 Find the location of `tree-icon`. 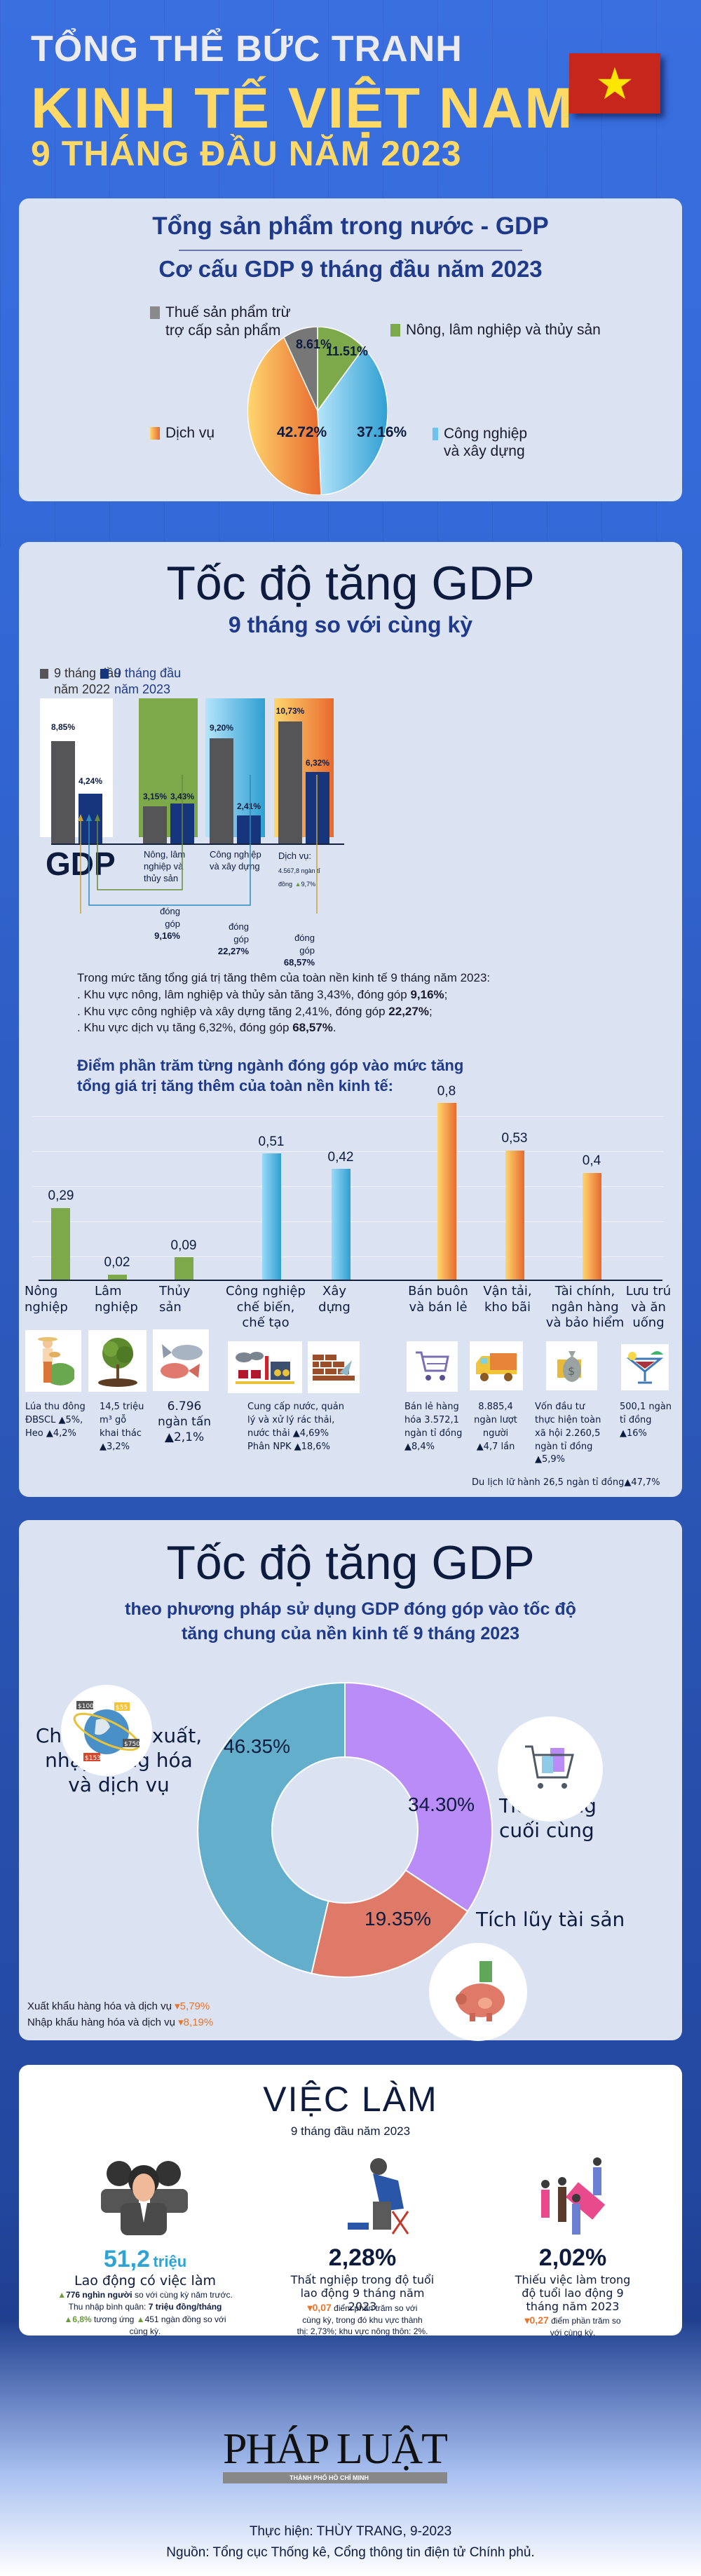

tree-icon is located at coordinates (117, 1361).